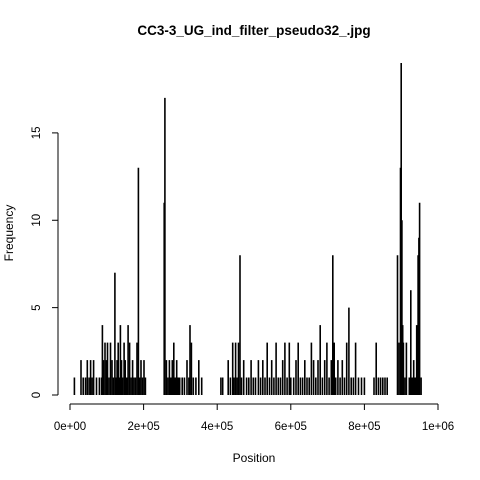 This screenshot has height=480, width=480. What do you see at coordinates (254, 418) in the screenshot?
I see `x-axis: 0e+00 2e+05 4e+05 6e+05 8e+05 1e+06` at bounding box center [254, 418].